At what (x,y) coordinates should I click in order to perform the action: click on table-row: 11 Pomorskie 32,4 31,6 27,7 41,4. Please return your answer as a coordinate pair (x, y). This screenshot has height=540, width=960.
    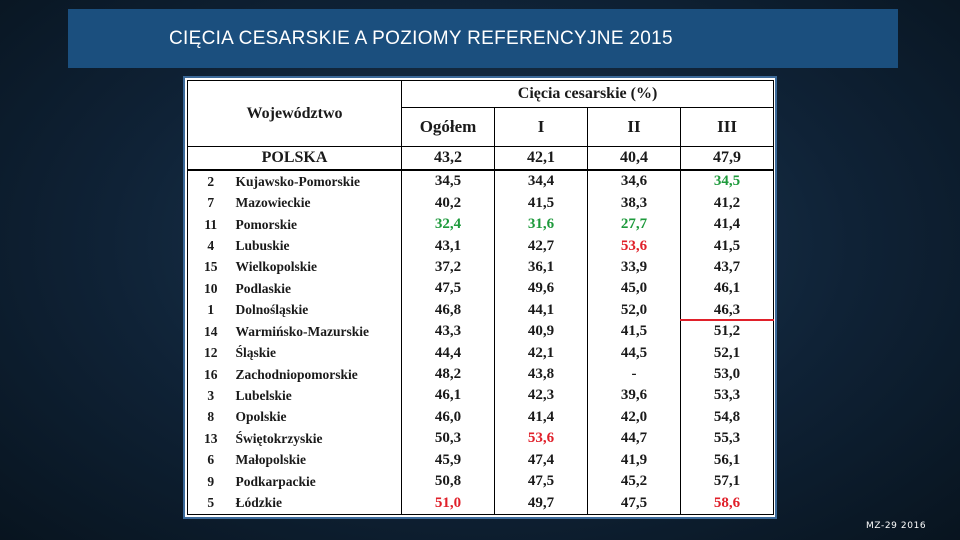
    Looking at the image, I should click on (481, 224).